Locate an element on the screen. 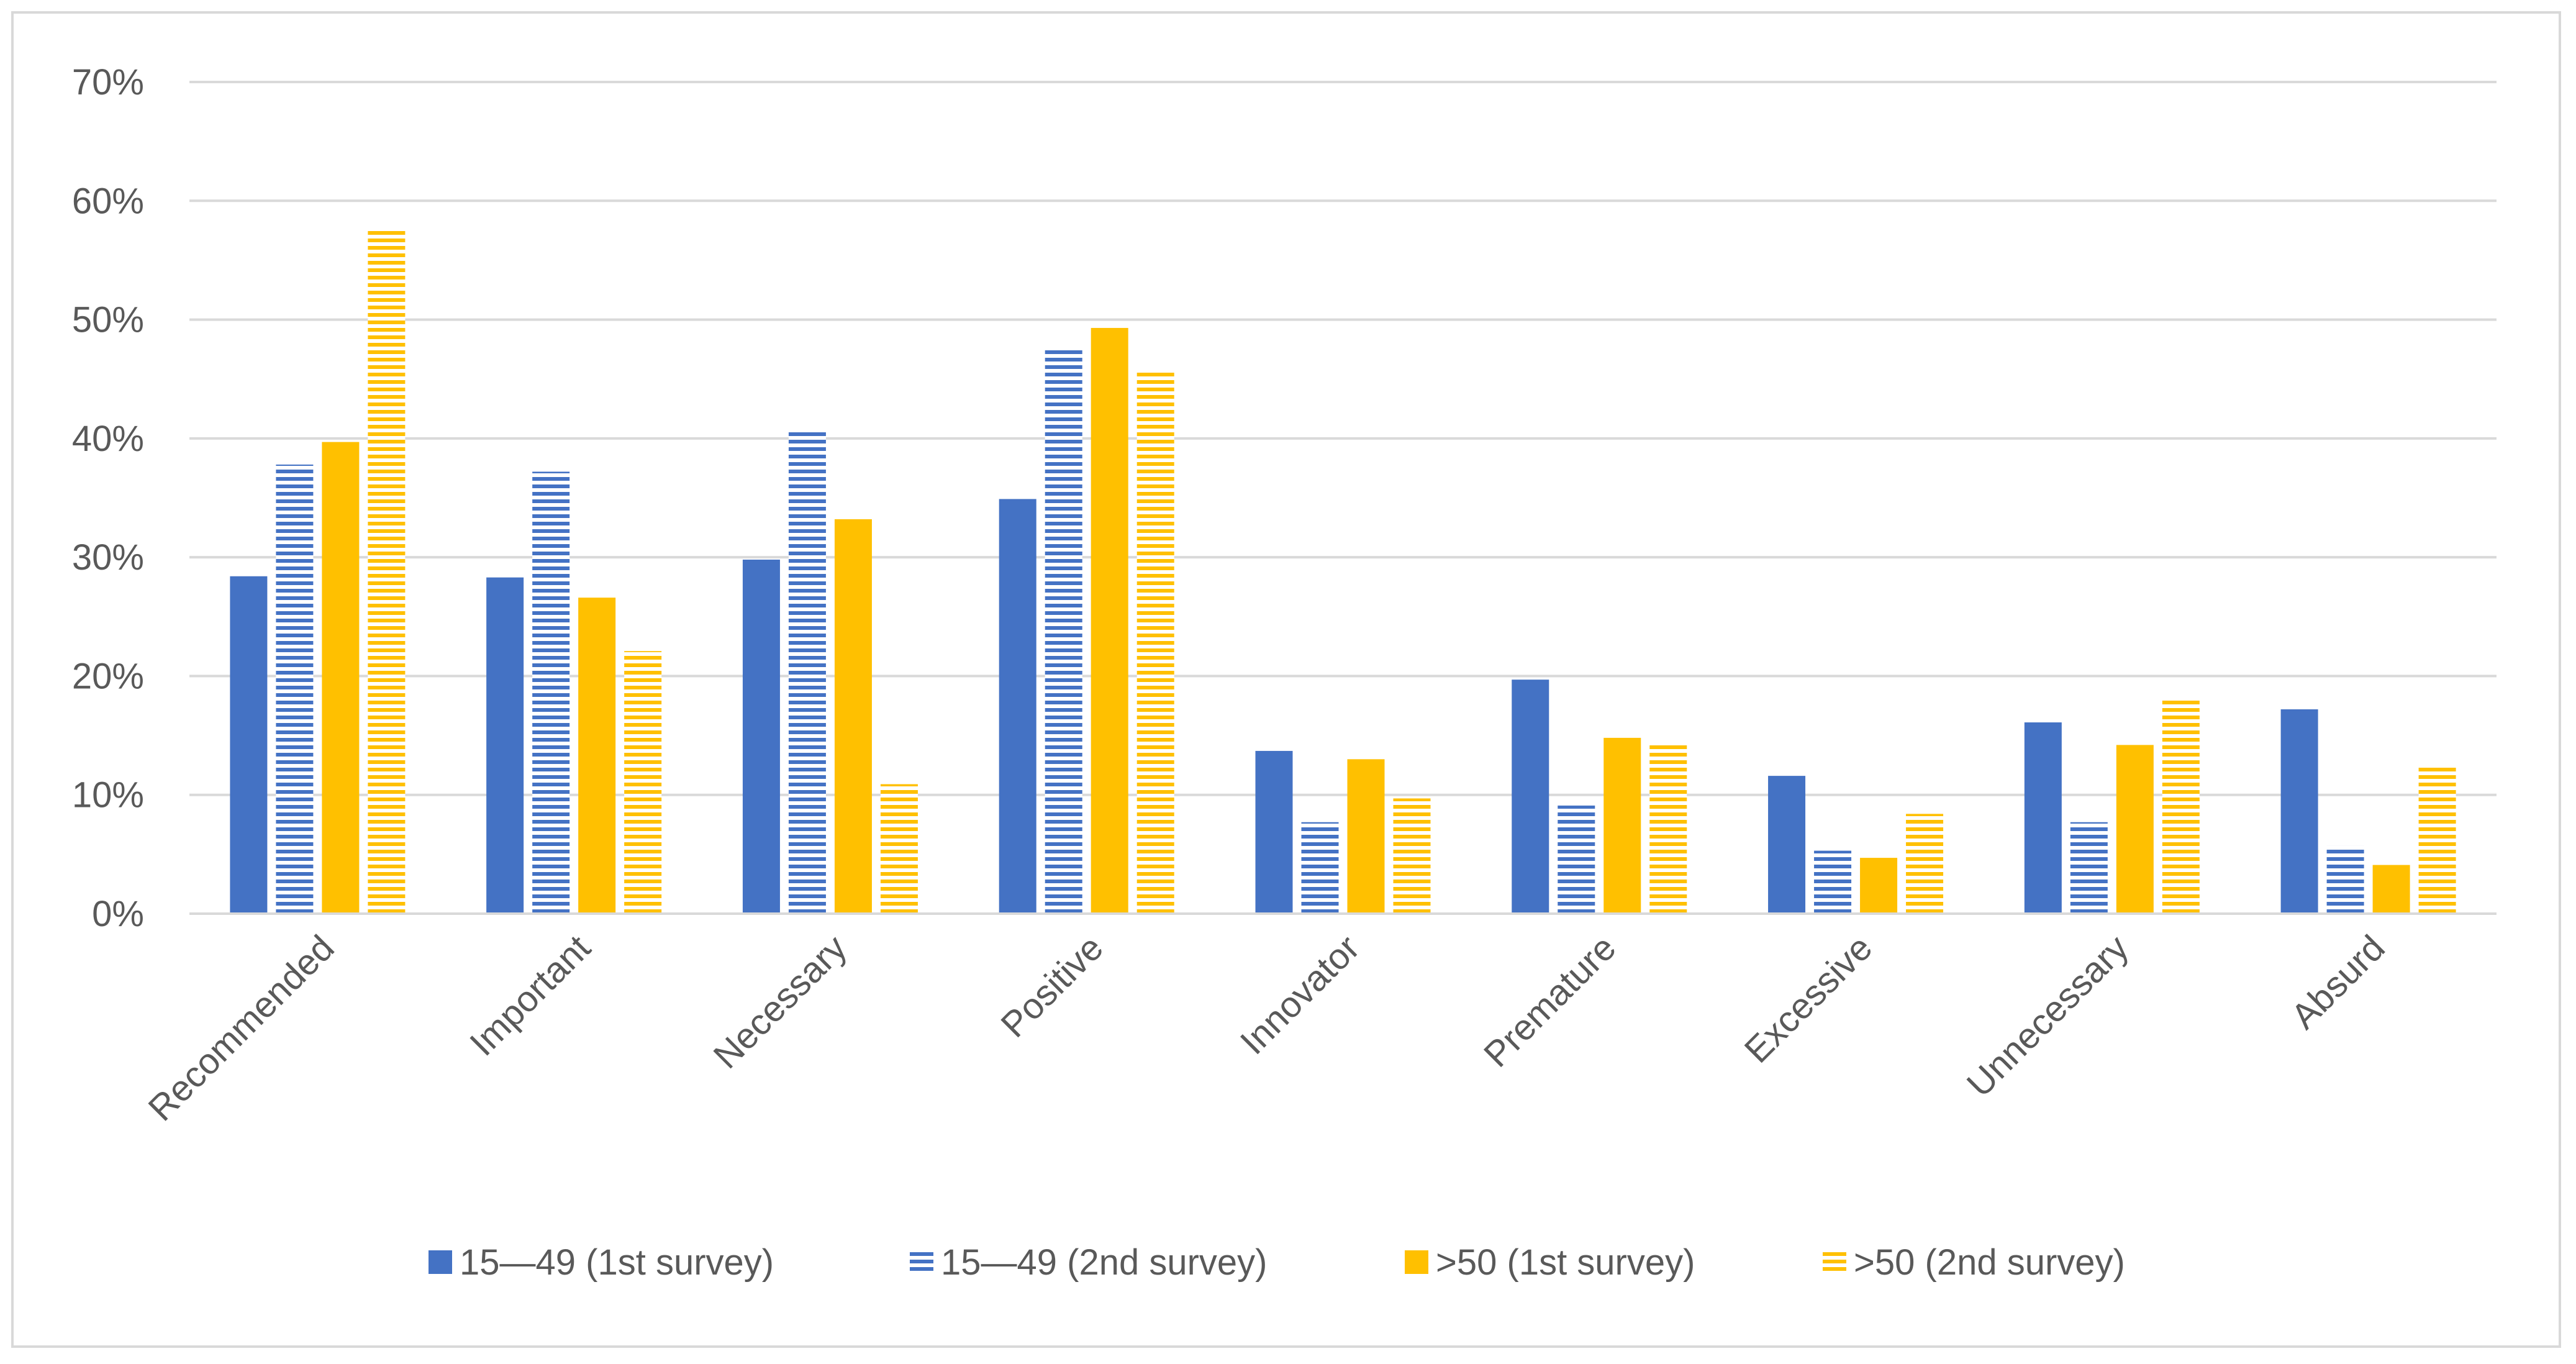  y-axis-ticks: 0% 10% 20% 30% 40% 50% 60% 70% is located at coordinates (108, 498).